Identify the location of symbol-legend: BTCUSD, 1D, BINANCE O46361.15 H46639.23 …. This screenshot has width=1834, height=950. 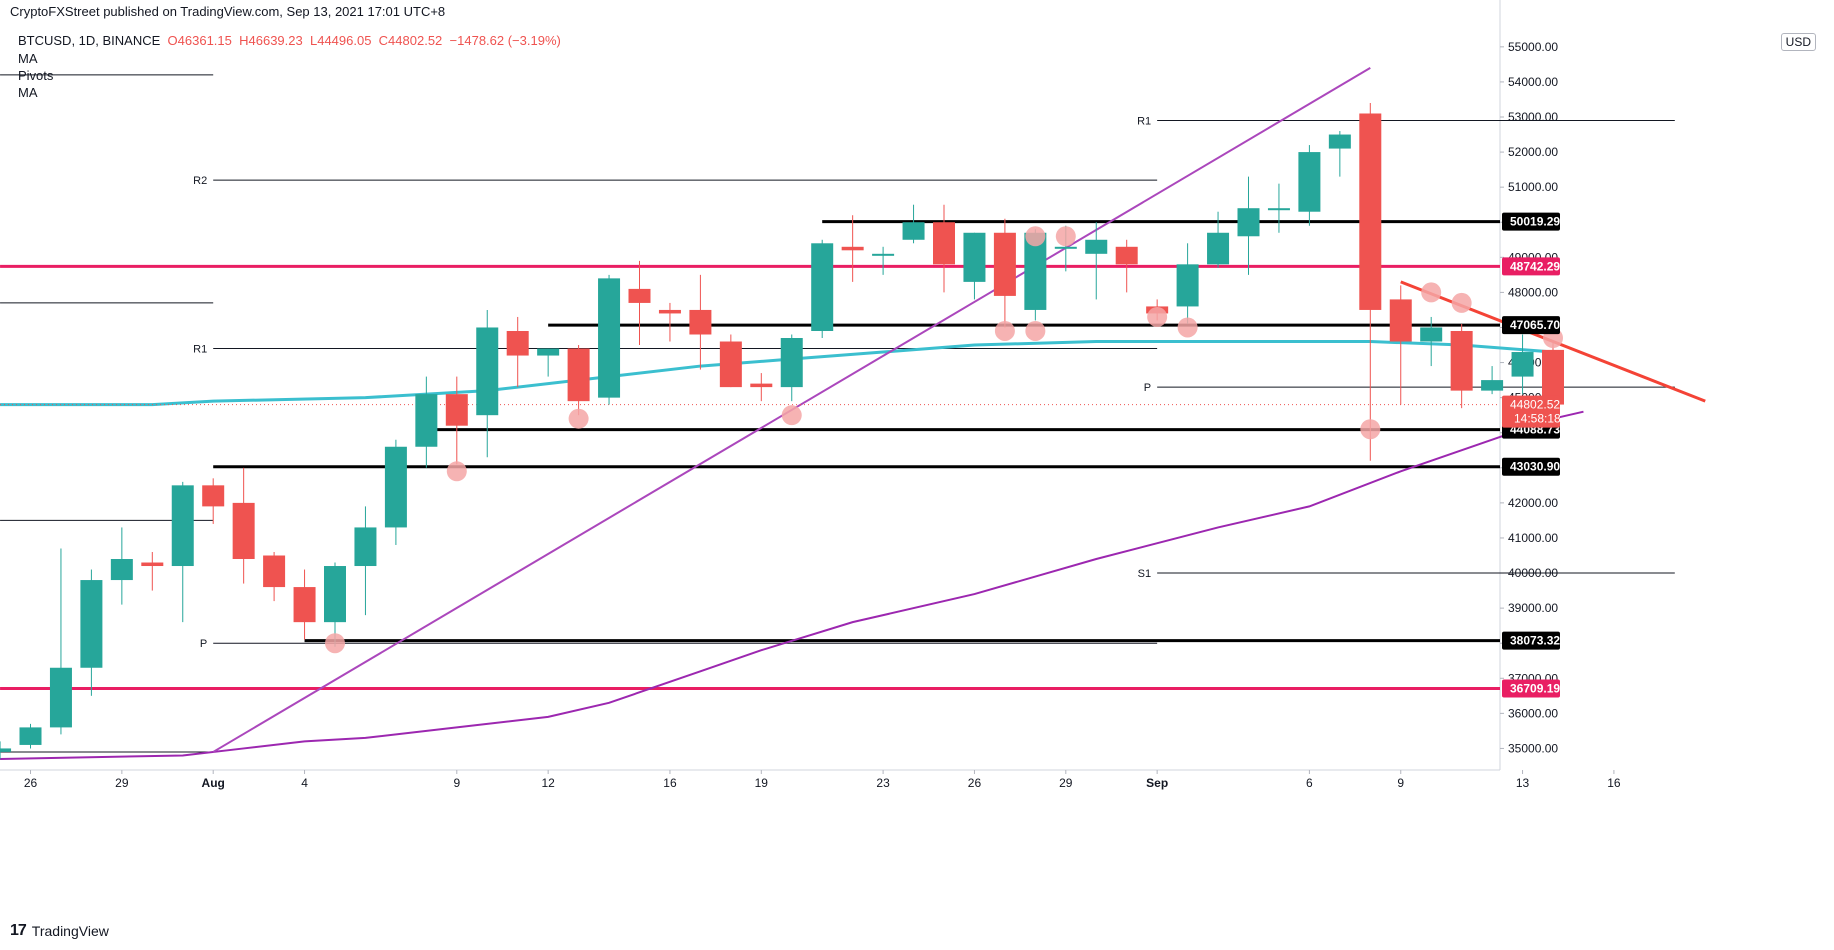
(289, 40).